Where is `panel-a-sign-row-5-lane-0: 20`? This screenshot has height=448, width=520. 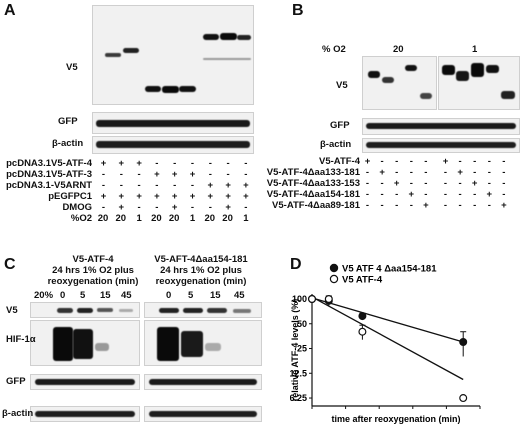 panel-a-sign-row-5-lane-0: 20 is located at coordinates (103, 218).